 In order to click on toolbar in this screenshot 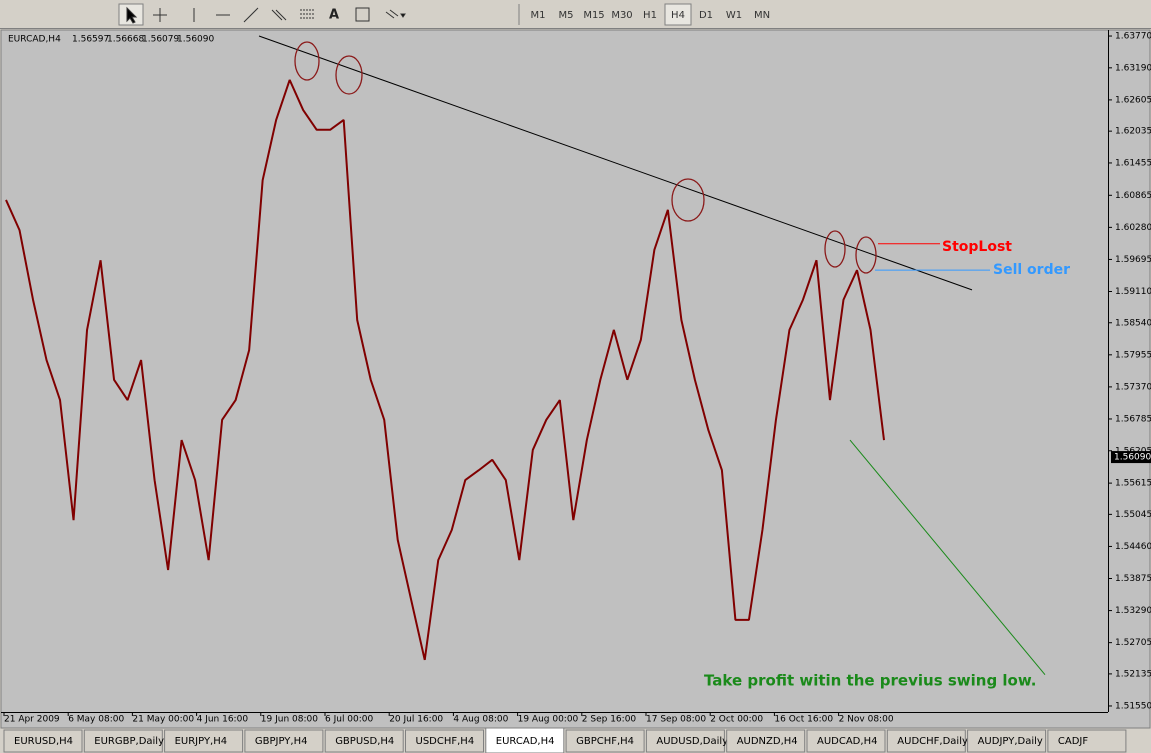, I will do `click(575, 14)`.